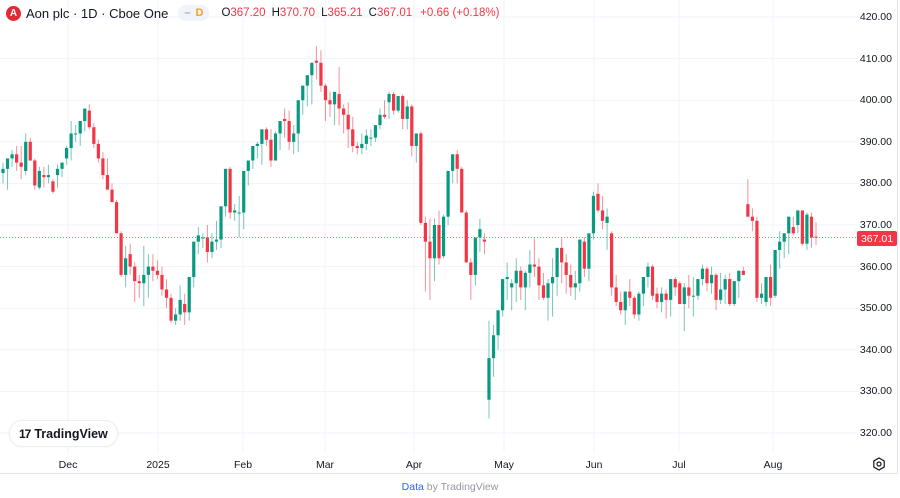  Describe the element at coordinates (226, 13) in the screenshot. I see `open-label: O` at that location.